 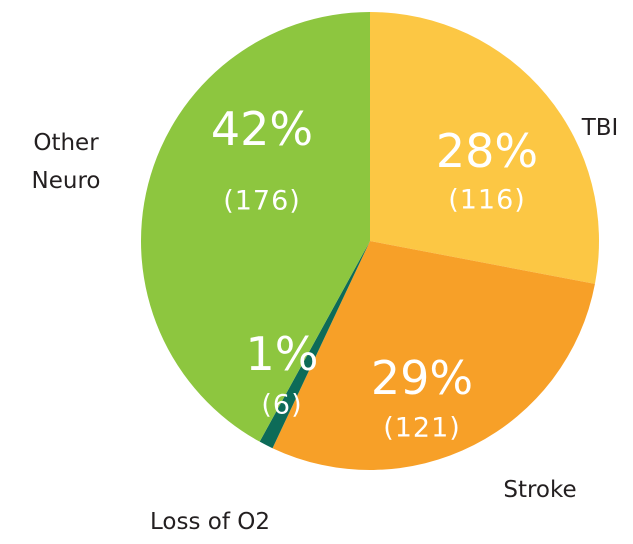 I want to click on pie-slice, so click(x=314, y=345).